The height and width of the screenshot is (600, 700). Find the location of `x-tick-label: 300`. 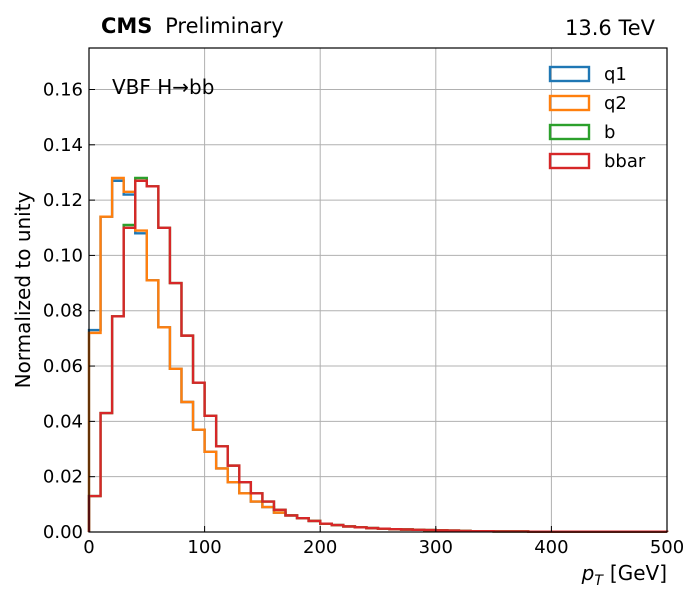

x-tick-label: 300 is located at coordinates (436, 547).